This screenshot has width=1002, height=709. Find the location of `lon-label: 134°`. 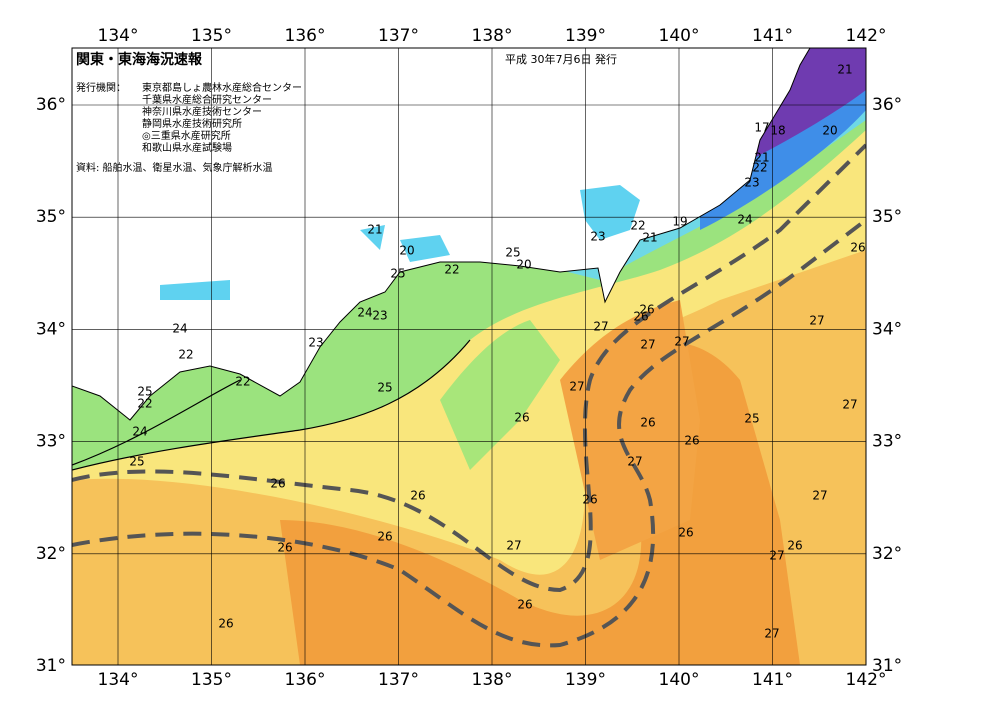

lon-label: 134° is located at coordinates (118, 680).